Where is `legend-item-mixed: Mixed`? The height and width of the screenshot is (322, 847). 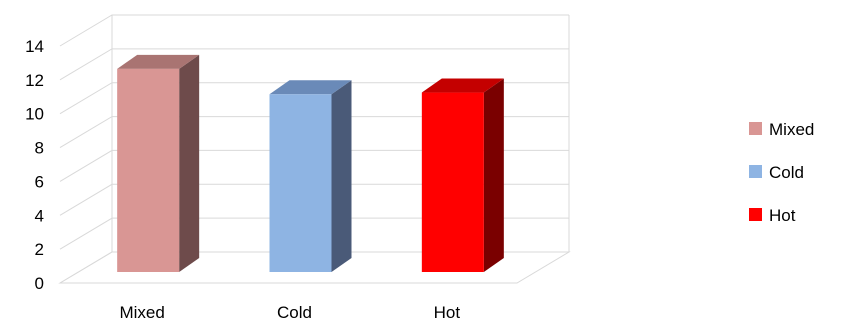
legend-item-mixed: Mixed is located at coordinates (781, 129).